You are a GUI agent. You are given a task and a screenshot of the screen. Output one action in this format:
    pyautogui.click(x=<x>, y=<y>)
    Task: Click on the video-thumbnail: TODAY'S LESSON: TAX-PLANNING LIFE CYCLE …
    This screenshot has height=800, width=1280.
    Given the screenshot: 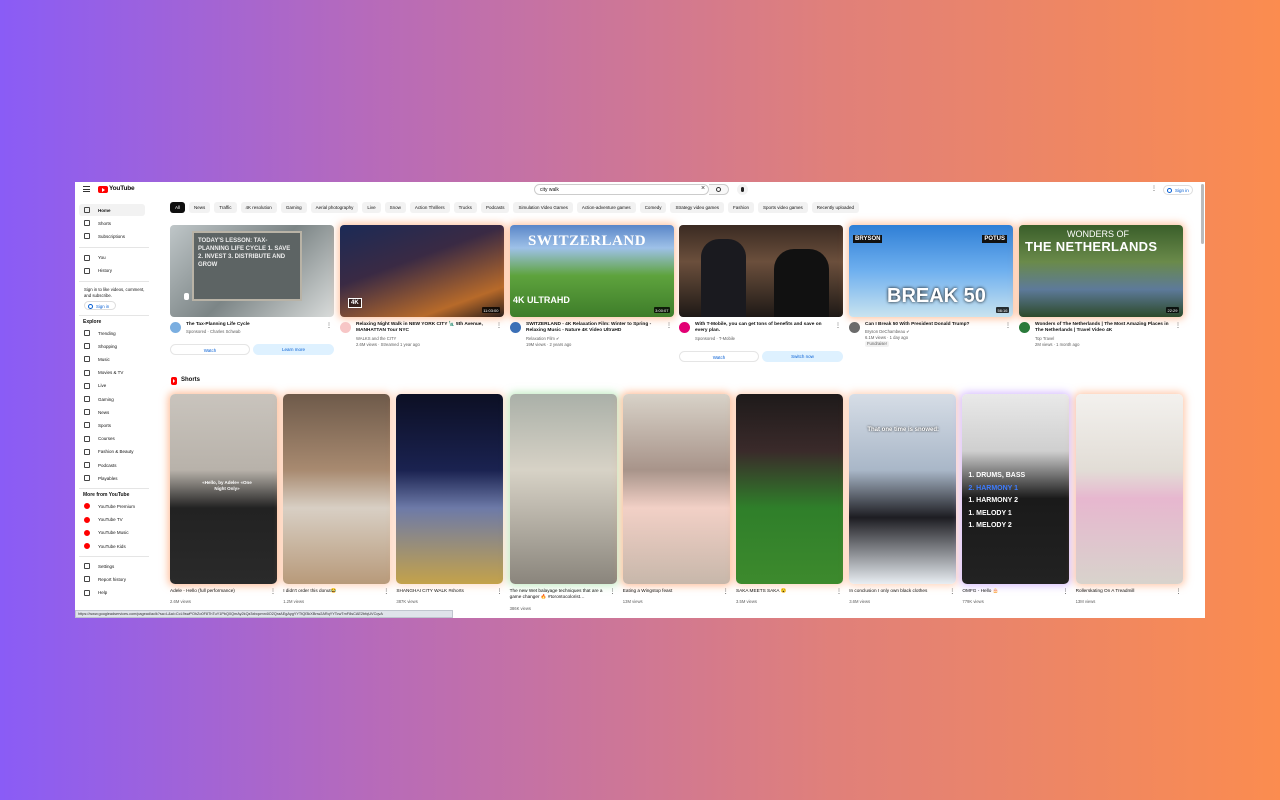 What is the action you would take?
    pyautogui.click(x=252, y=271)
    